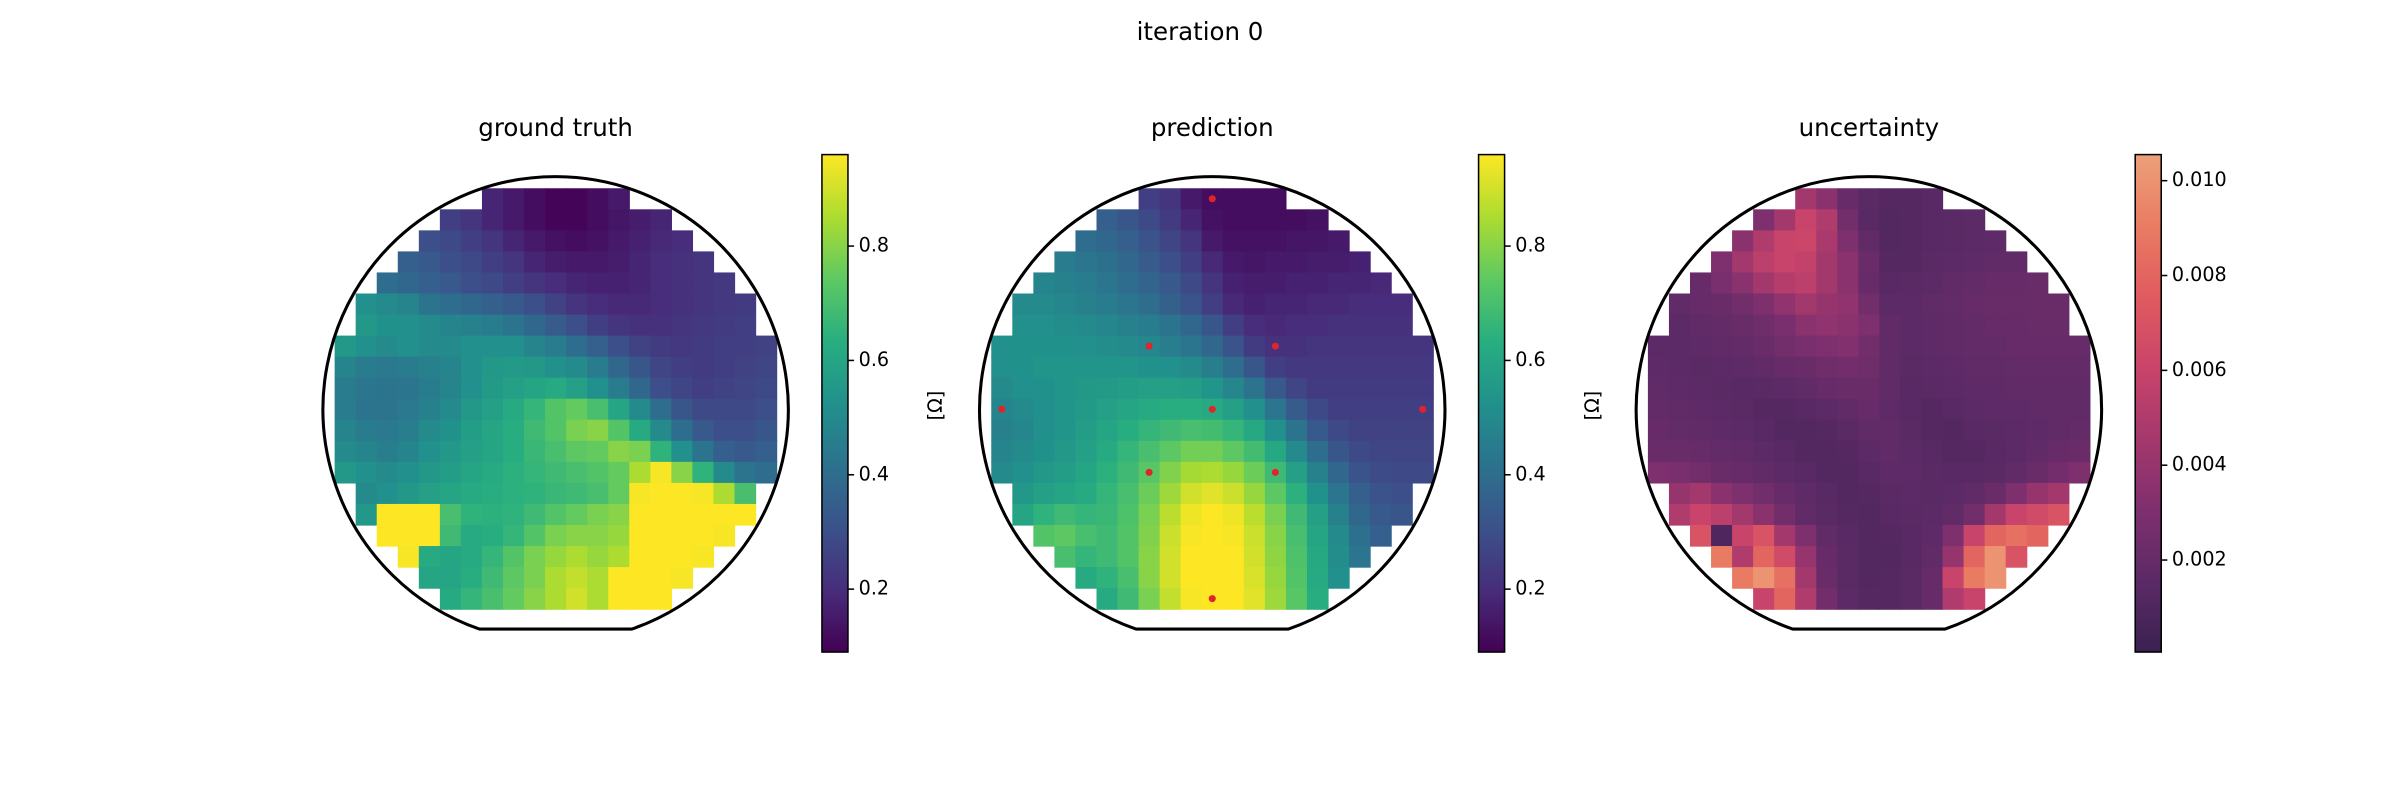 The height and width of the screenshot is (800, 2400). I want to click on colorbar-tick-label: 0.4, so click(1530, 473).